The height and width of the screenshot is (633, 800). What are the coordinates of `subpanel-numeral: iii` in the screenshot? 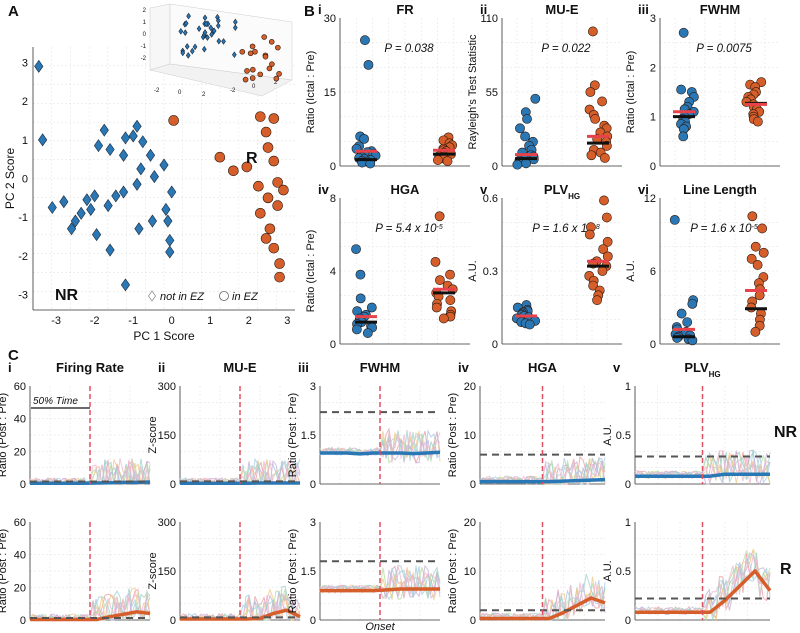 It's located at (643, 9).